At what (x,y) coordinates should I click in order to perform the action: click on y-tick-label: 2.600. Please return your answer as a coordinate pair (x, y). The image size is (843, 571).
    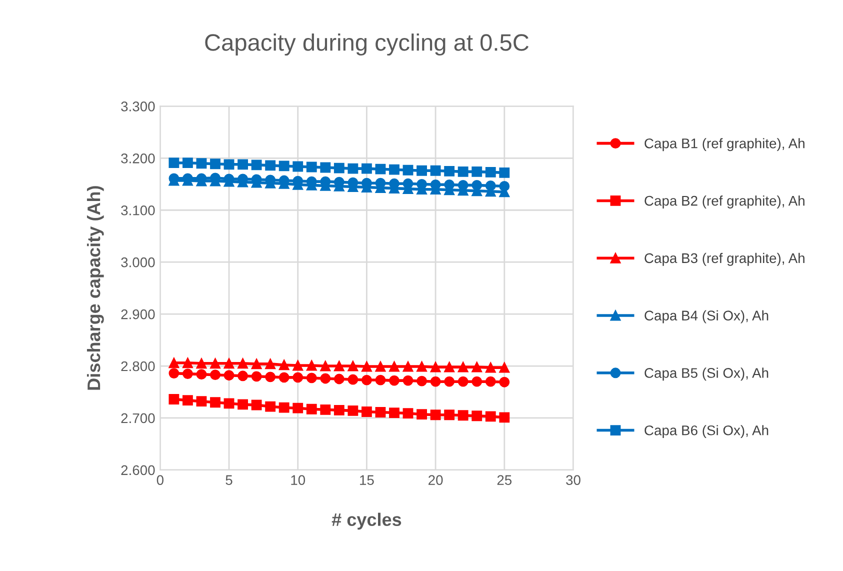
    Looking at the image, I should click on (138, 470).